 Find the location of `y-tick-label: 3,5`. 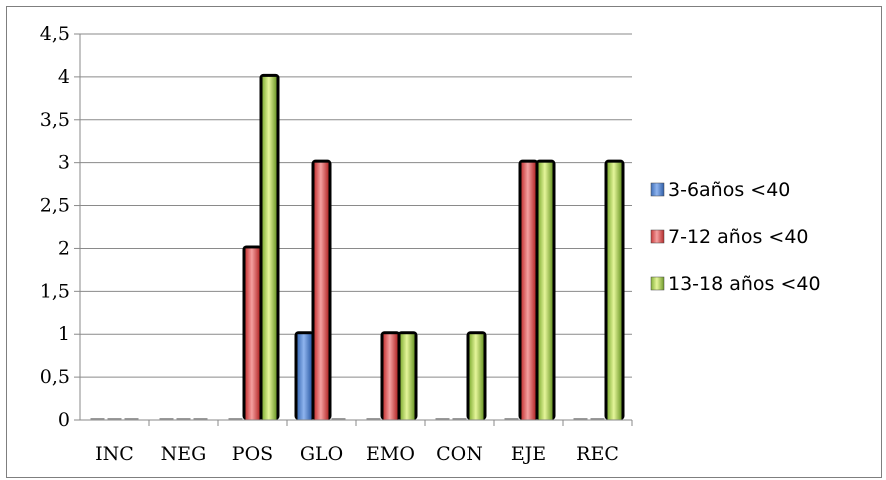

y-tick-label: 3,5 is located at coordinates (55, 120).